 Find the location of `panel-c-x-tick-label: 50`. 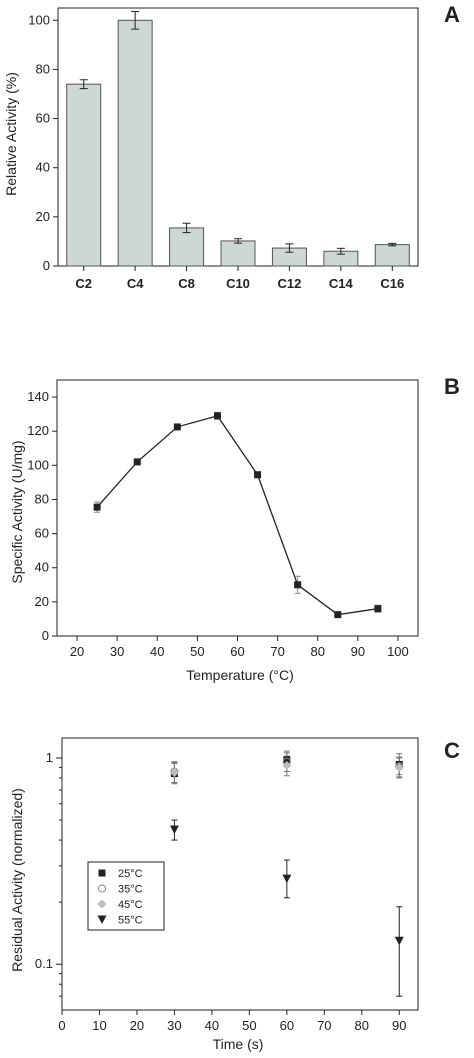

panel-c-x-tick-label: 50 is located at coordinates (249, 1025).